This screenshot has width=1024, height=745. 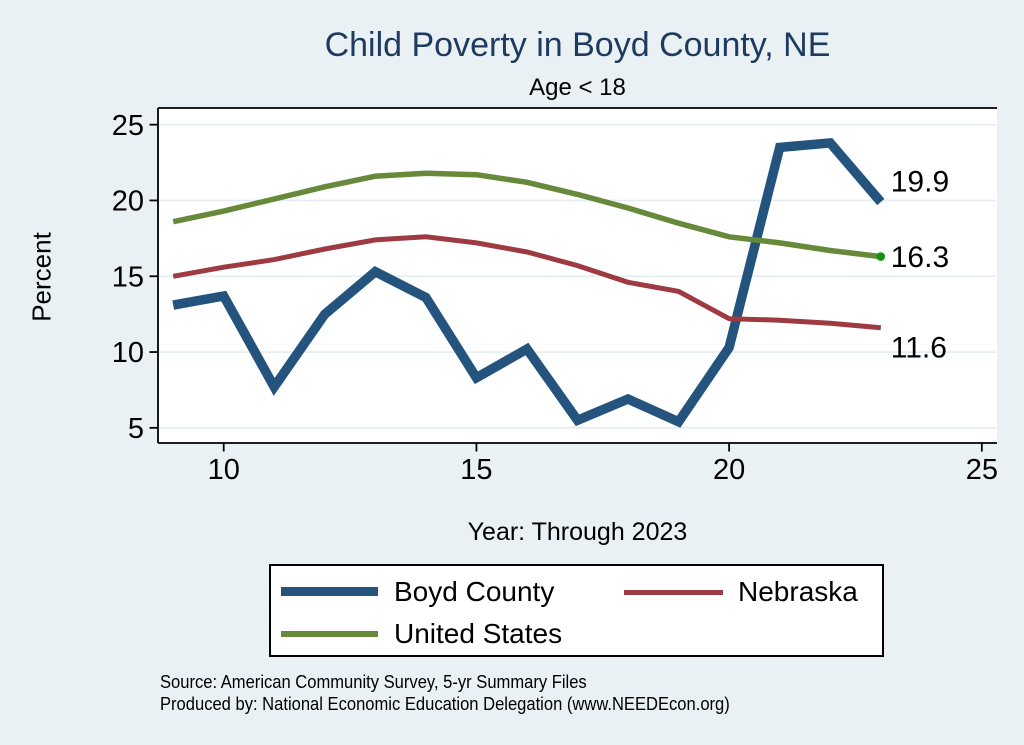 I want to click on series-line-nebraska, so click(x=527, y=282).